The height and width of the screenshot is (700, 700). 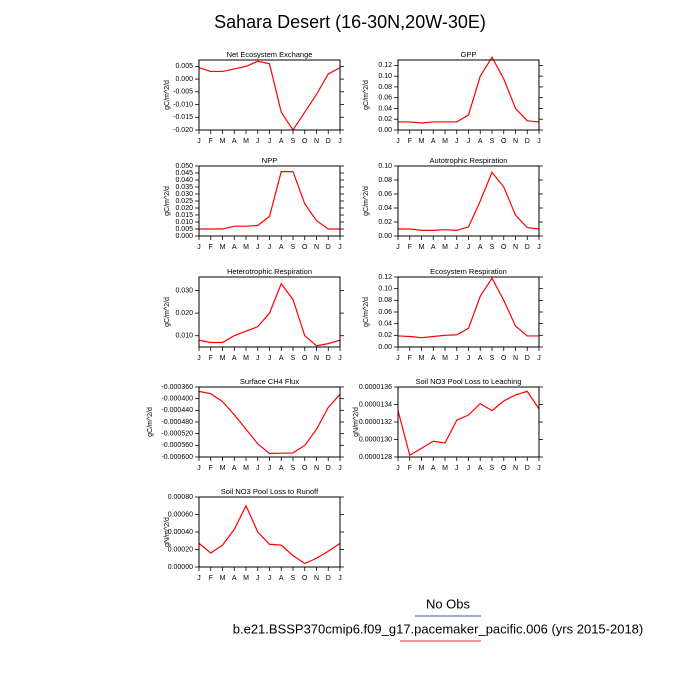 I want to click on y-tick-label: 0.08, so click(x=385, y=300).